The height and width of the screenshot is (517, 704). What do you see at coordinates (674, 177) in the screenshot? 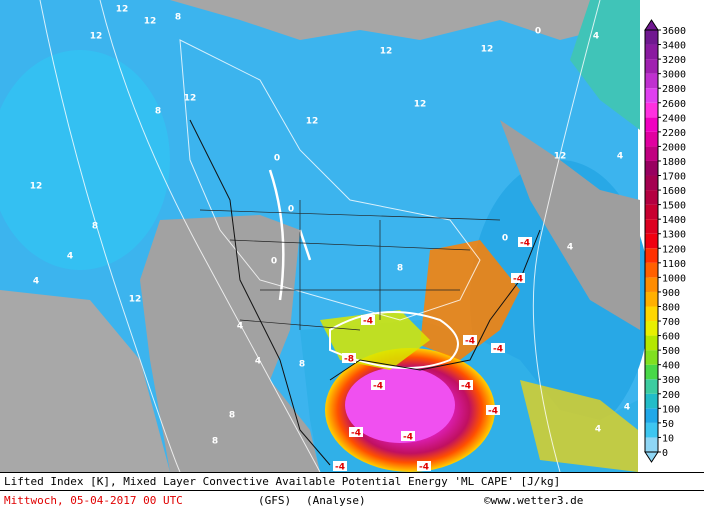
I see `colorbar-label: 1700` at bounding box center [674, 177].